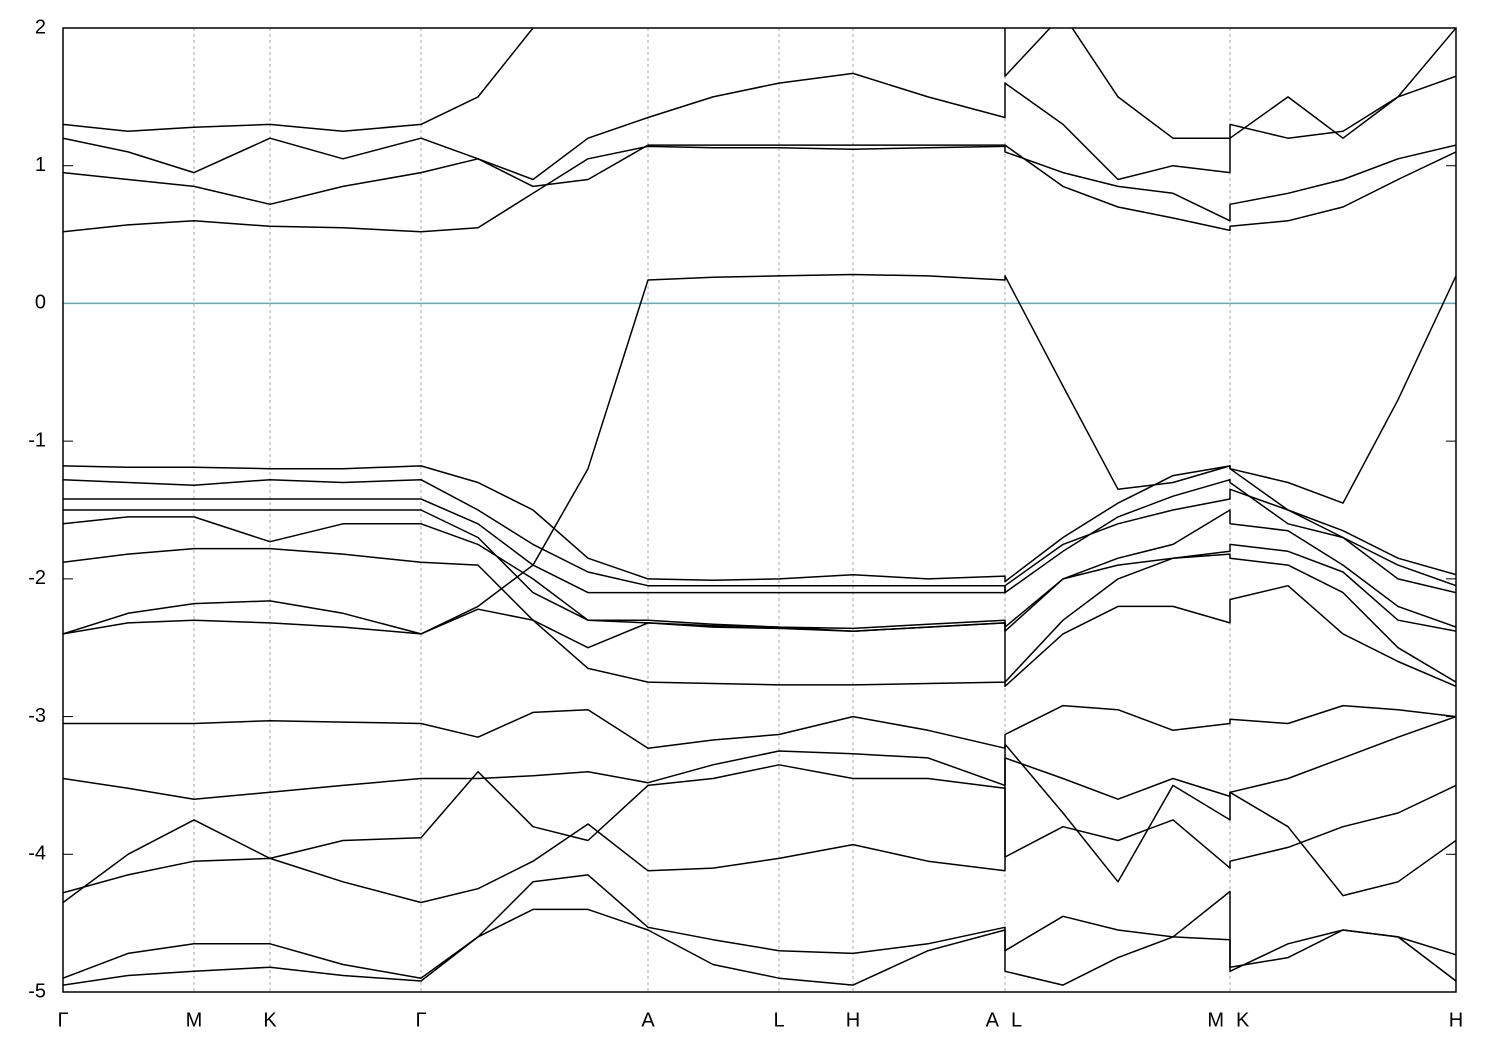 This screenshot has height=1050, width=1500. I want to click on y-tick-label: -5, so click(37, 991).